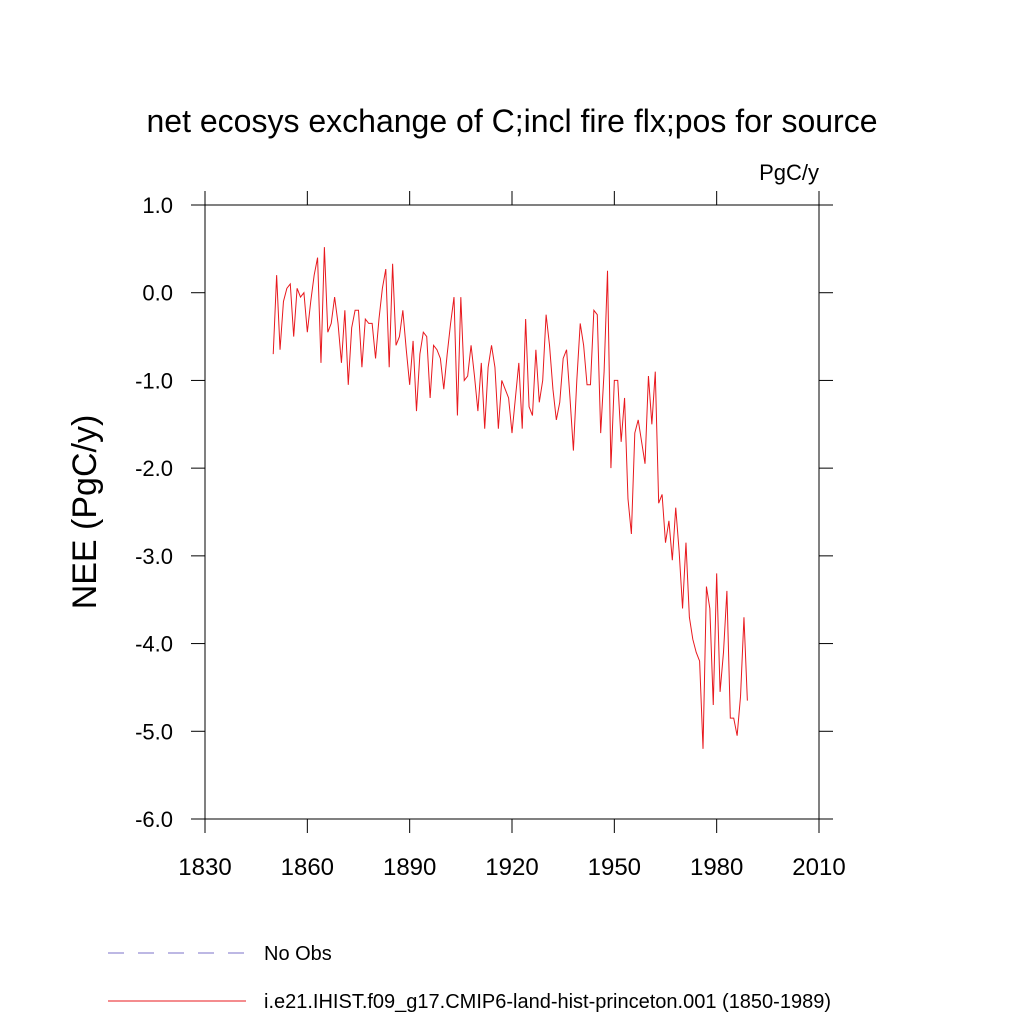  What do you see at coordinates (818, 867) in the screenshot?
I see `x-tick-label: 2010` at bounding box center [818, 867].